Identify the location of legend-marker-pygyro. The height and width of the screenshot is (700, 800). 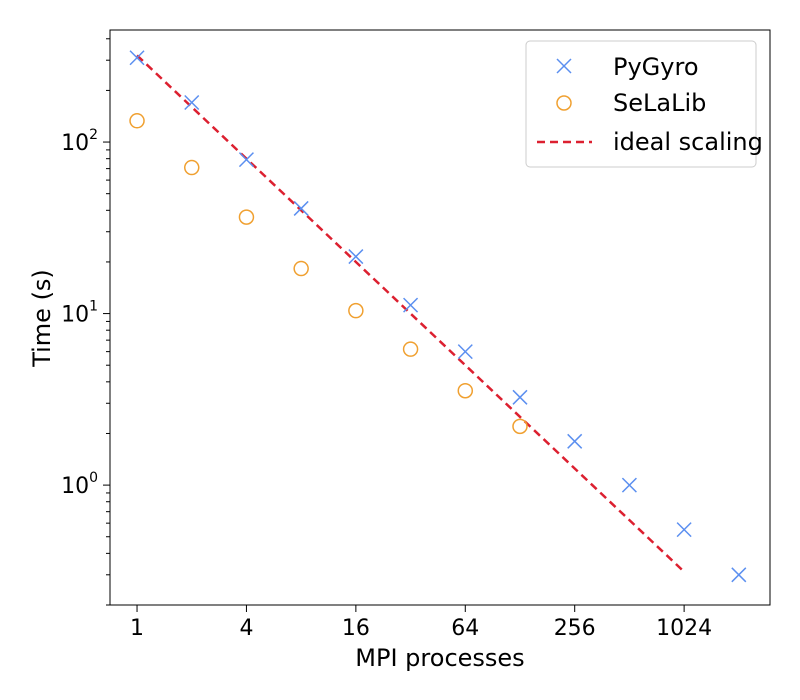
(564, 66).